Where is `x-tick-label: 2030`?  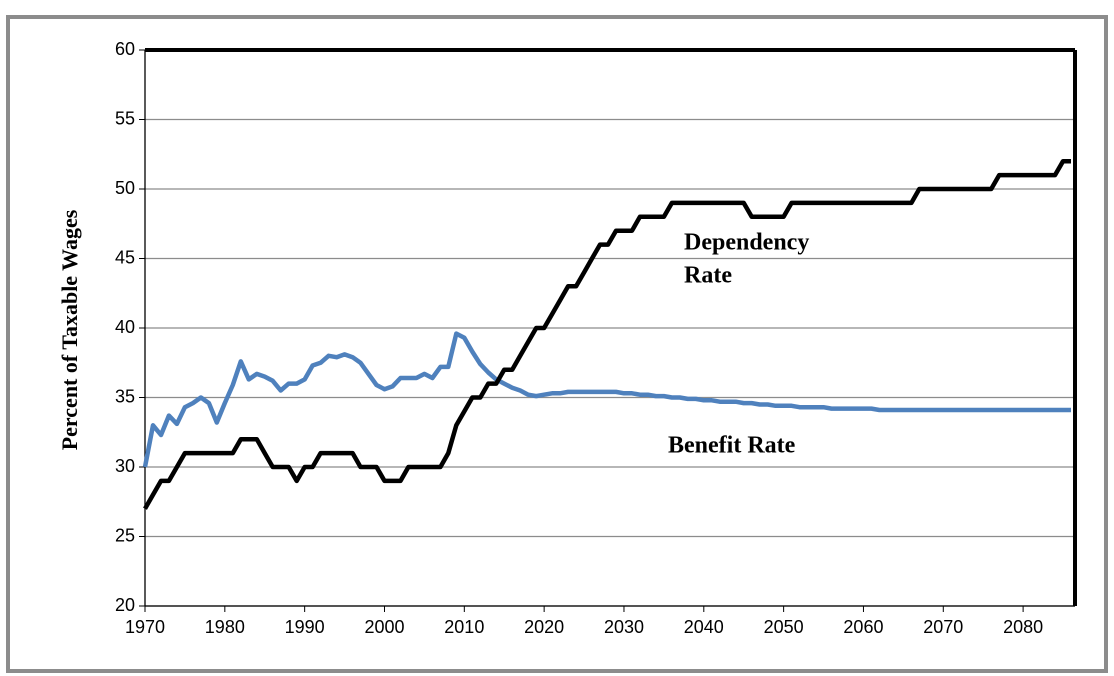
x-tick-label: 2030 is located at coordinates (624, 627).